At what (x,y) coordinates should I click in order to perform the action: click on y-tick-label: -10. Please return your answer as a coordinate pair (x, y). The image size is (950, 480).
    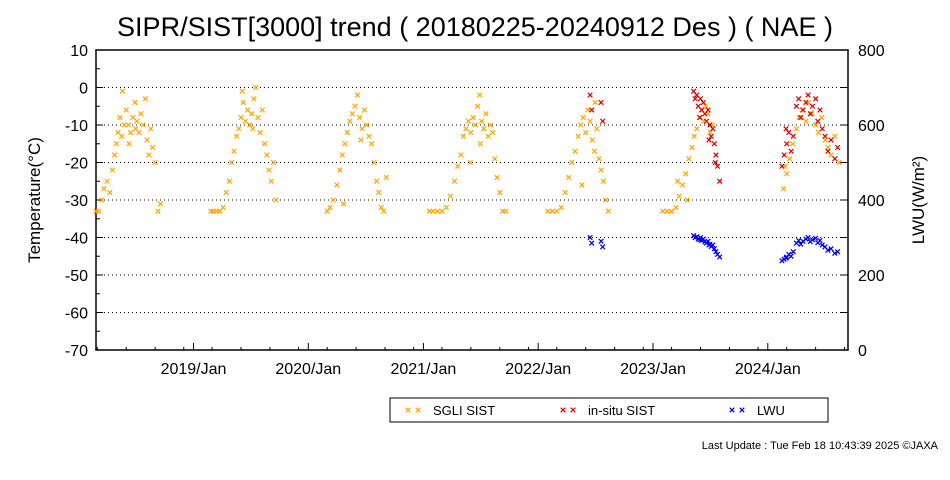
    Looking at the image, I should click on (76, 126).